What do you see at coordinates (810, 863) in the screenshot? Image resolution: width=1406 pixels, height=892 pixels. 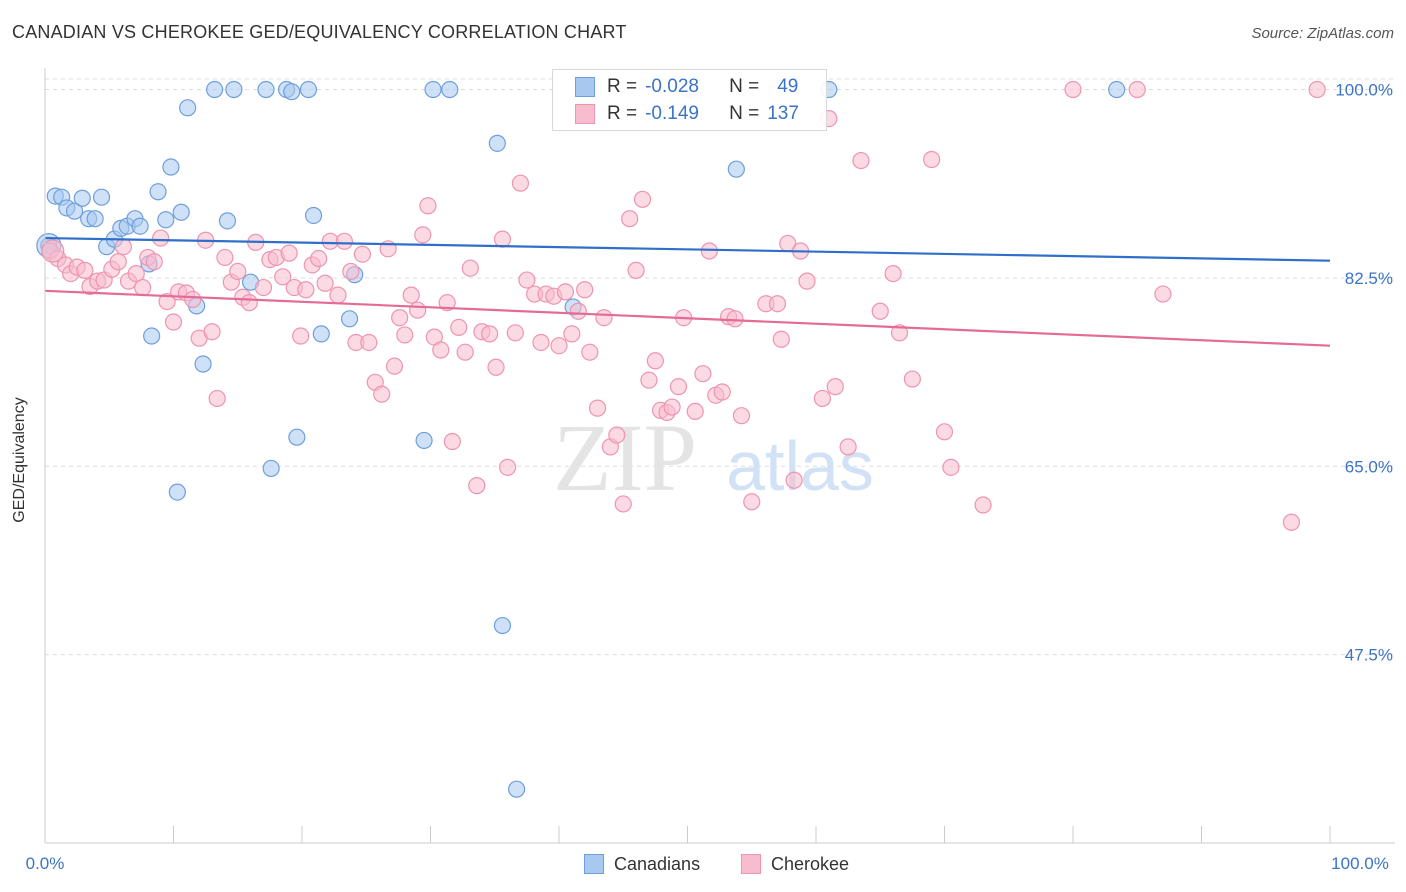 I see `cherokee-legend-label: Cherokee` at bounding box center [810, 863].